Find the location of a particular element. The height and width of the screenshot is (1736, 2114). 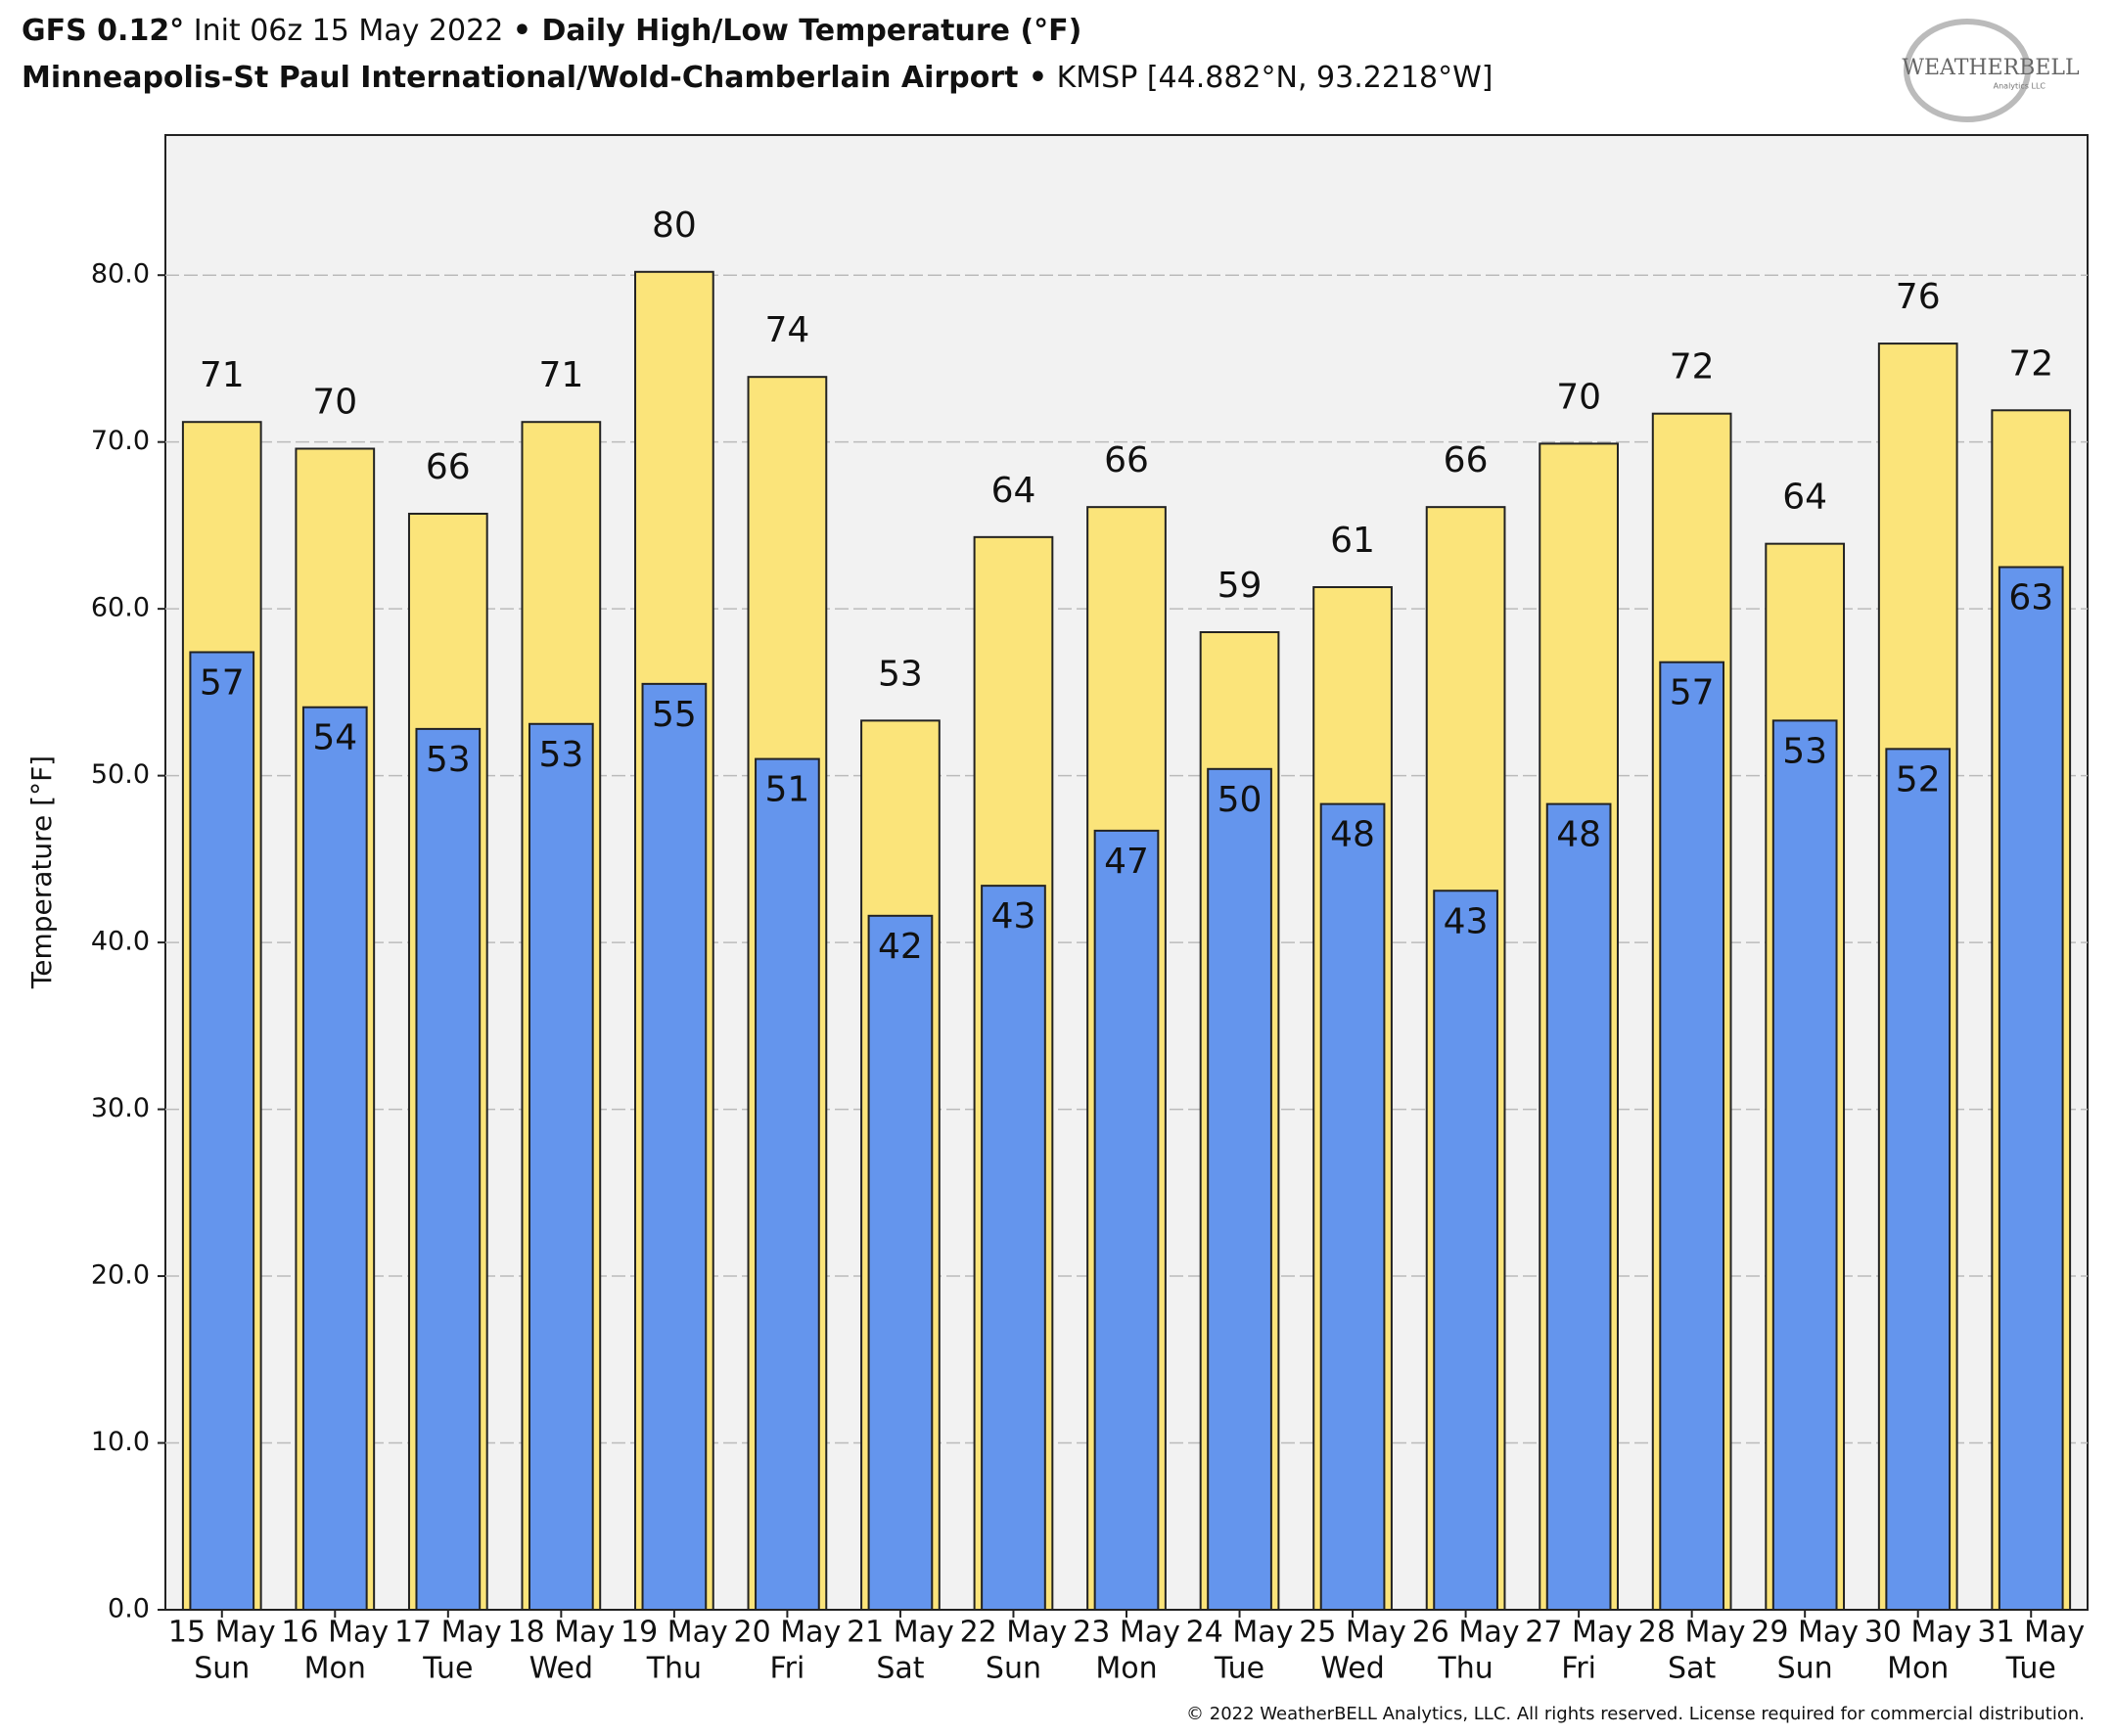

value-label: 51 is located at coordinates (787, 790).